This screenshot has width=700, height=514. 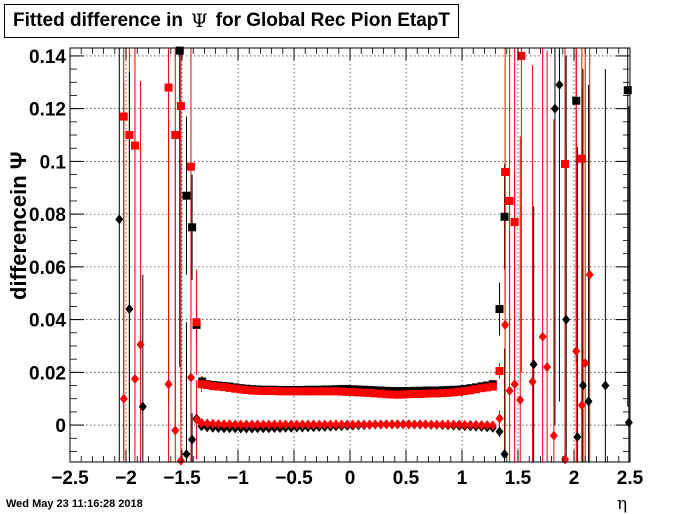 What do you see at coordinates (332, 20) in the screenshot?
I see `title-suffix: for Global Rec Pion EtapT` at bounding box center [332, 20].